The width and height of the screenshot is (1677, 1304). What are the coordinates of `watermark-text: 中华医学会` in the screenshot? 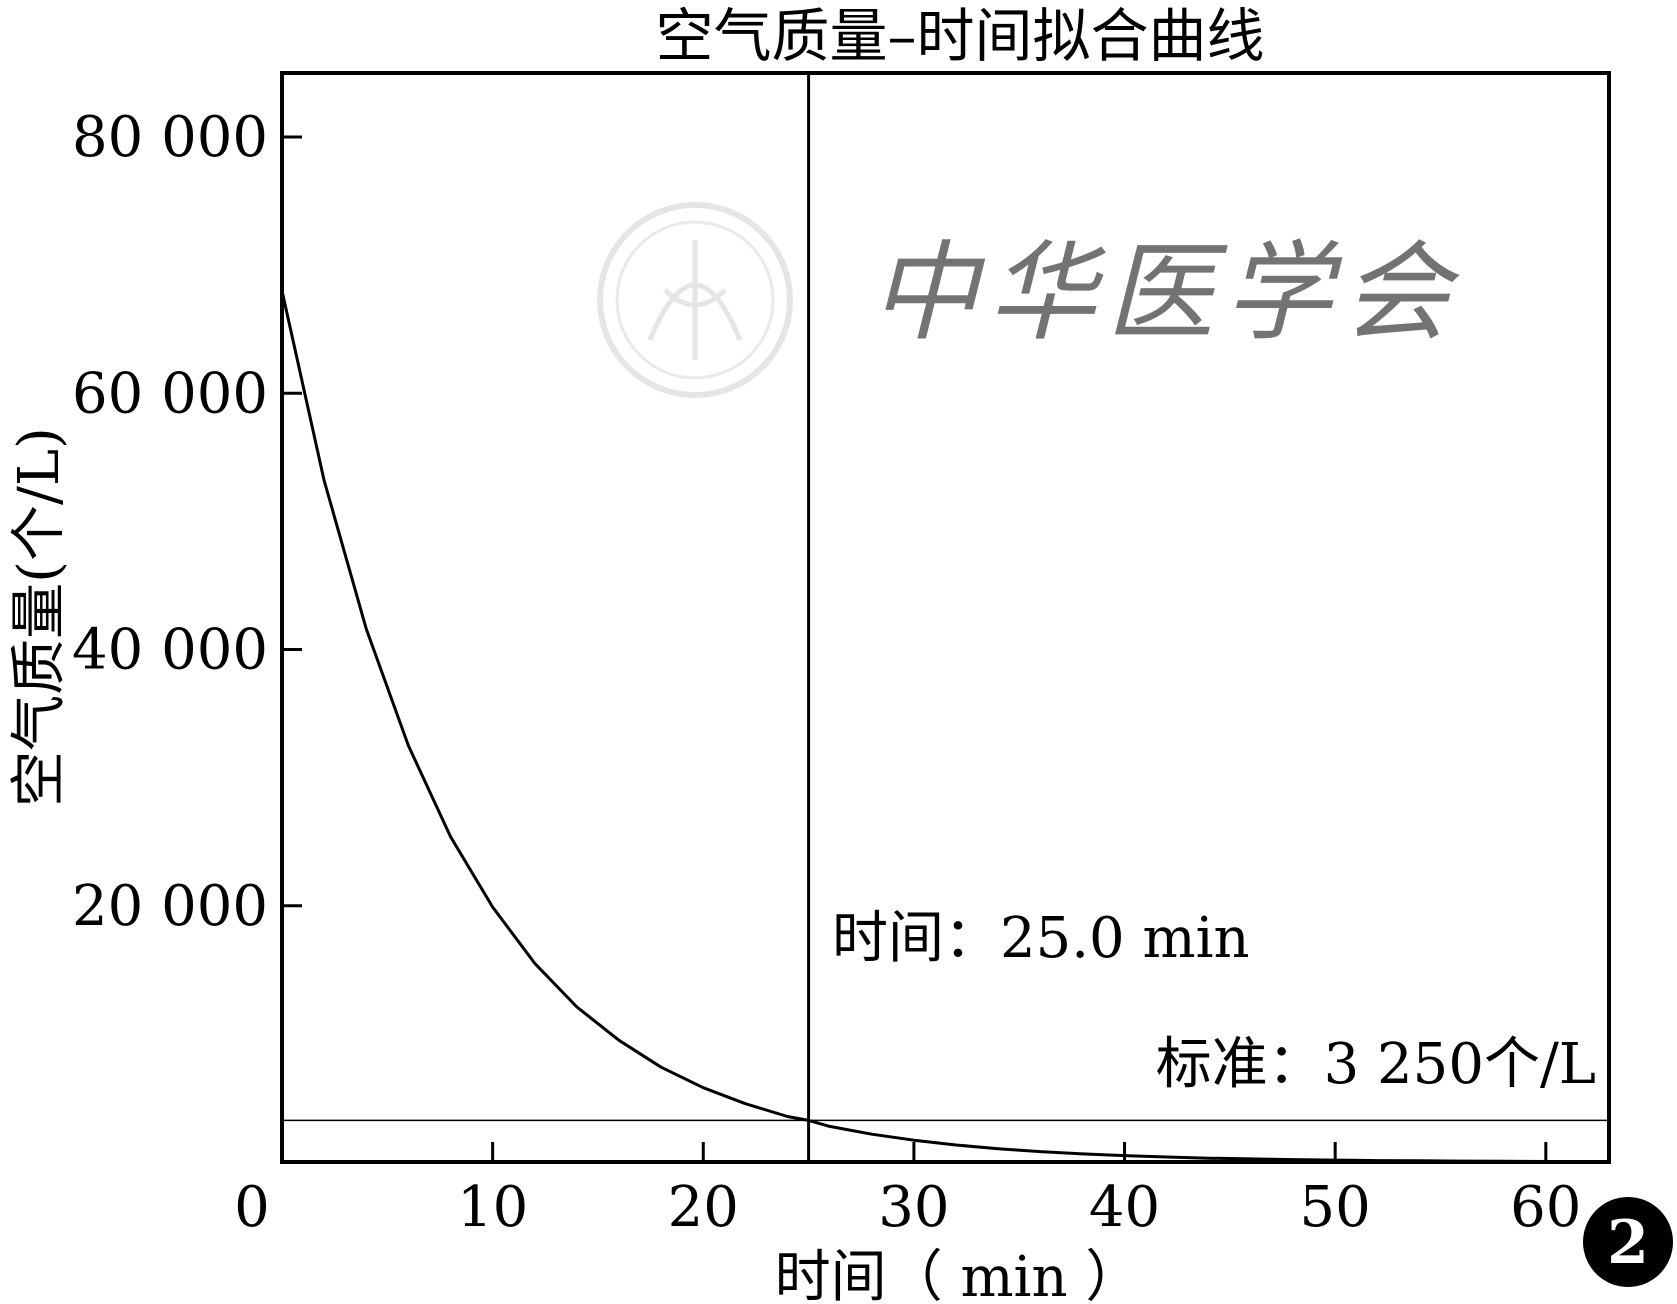 It's located at (1180, 293).